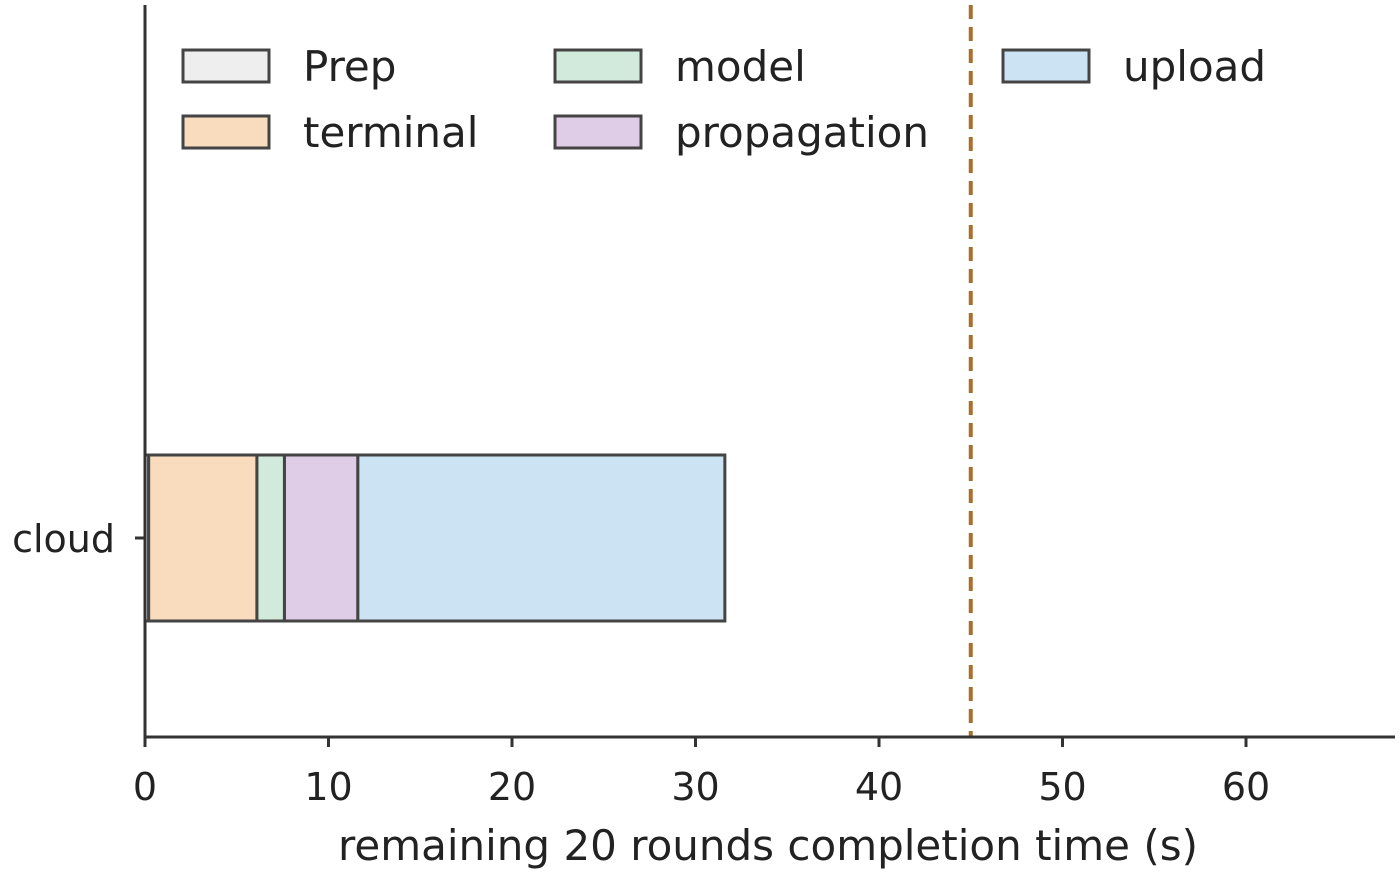 The width and height of the screenshot is (1400, 881). I want to click on legend-item-upload: upload, so click(1133, 66).